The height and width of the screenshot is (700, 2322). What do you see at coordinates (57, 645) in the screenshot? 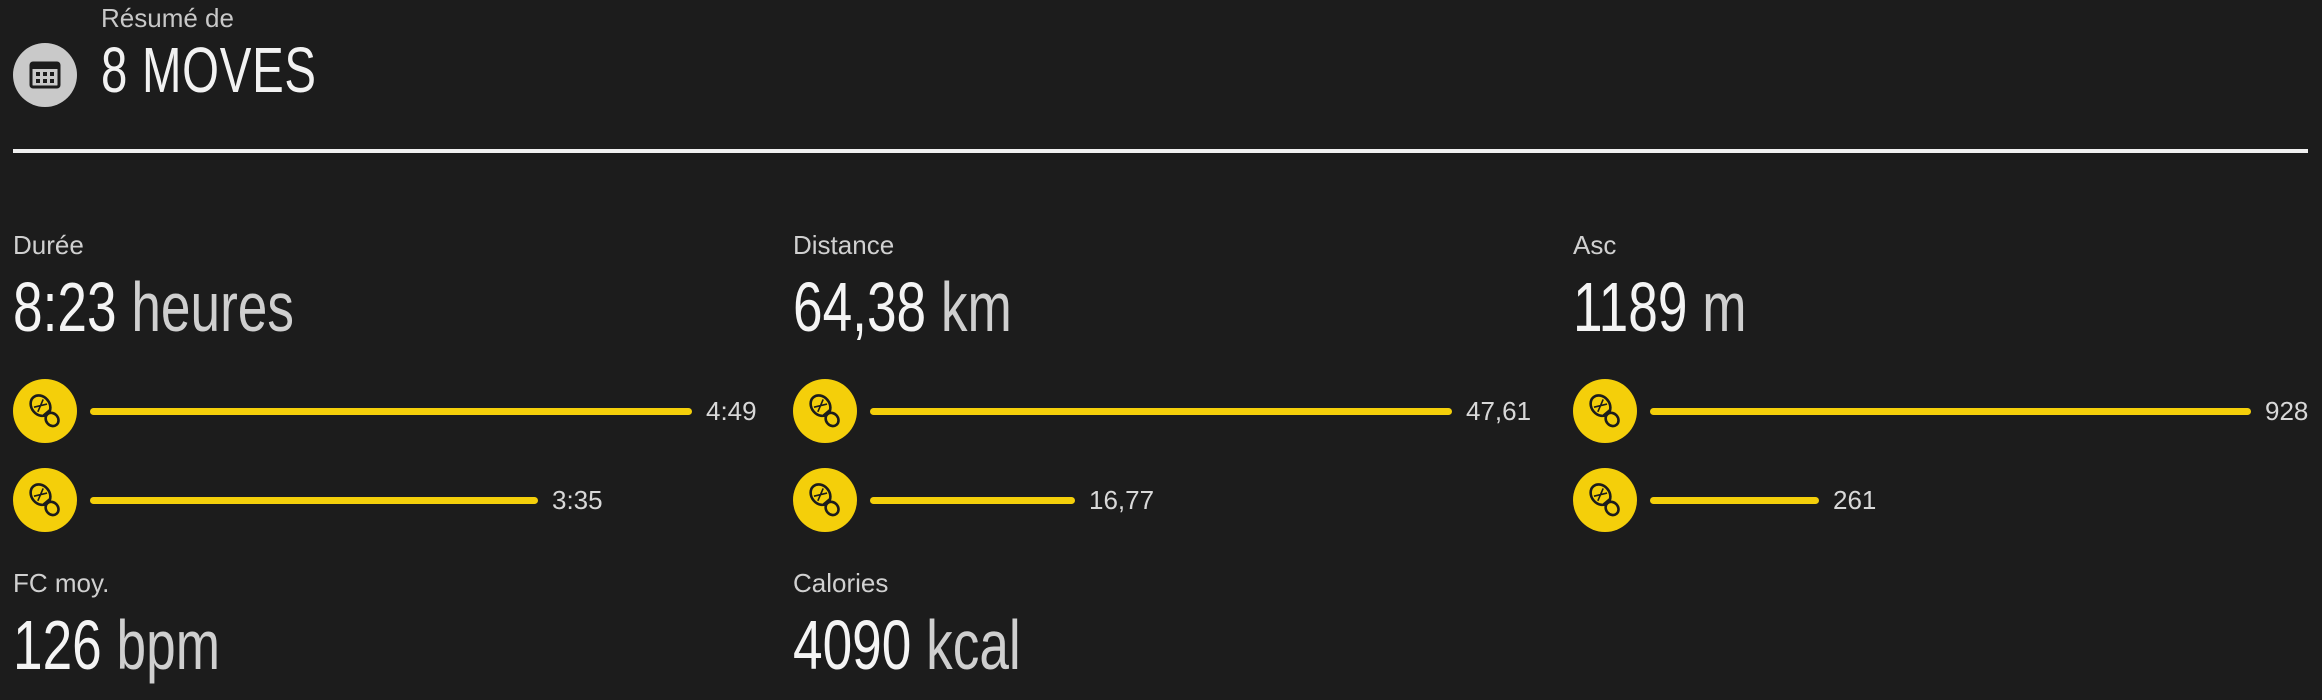
I see `heart-rate-number: 126` at bounding box center [57, 645].